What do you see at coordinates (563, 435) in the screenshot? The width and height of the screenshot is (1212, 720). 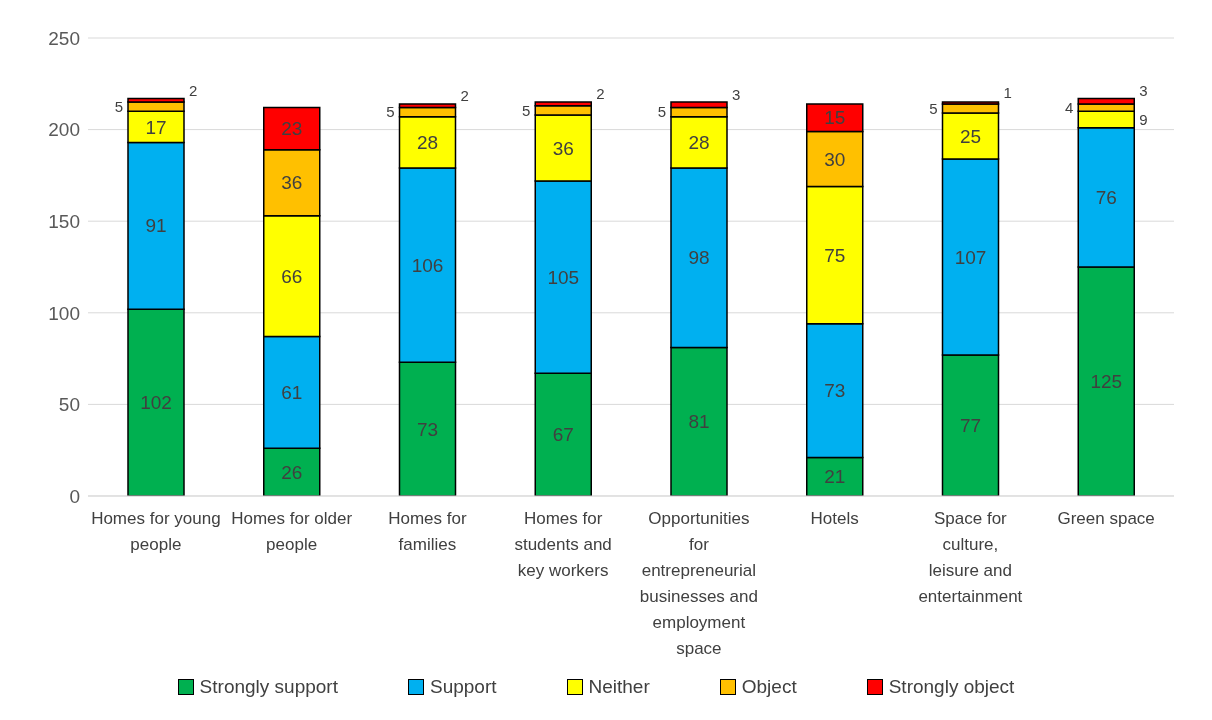 I see `data-label: 67` at bounding box center [563, 435].